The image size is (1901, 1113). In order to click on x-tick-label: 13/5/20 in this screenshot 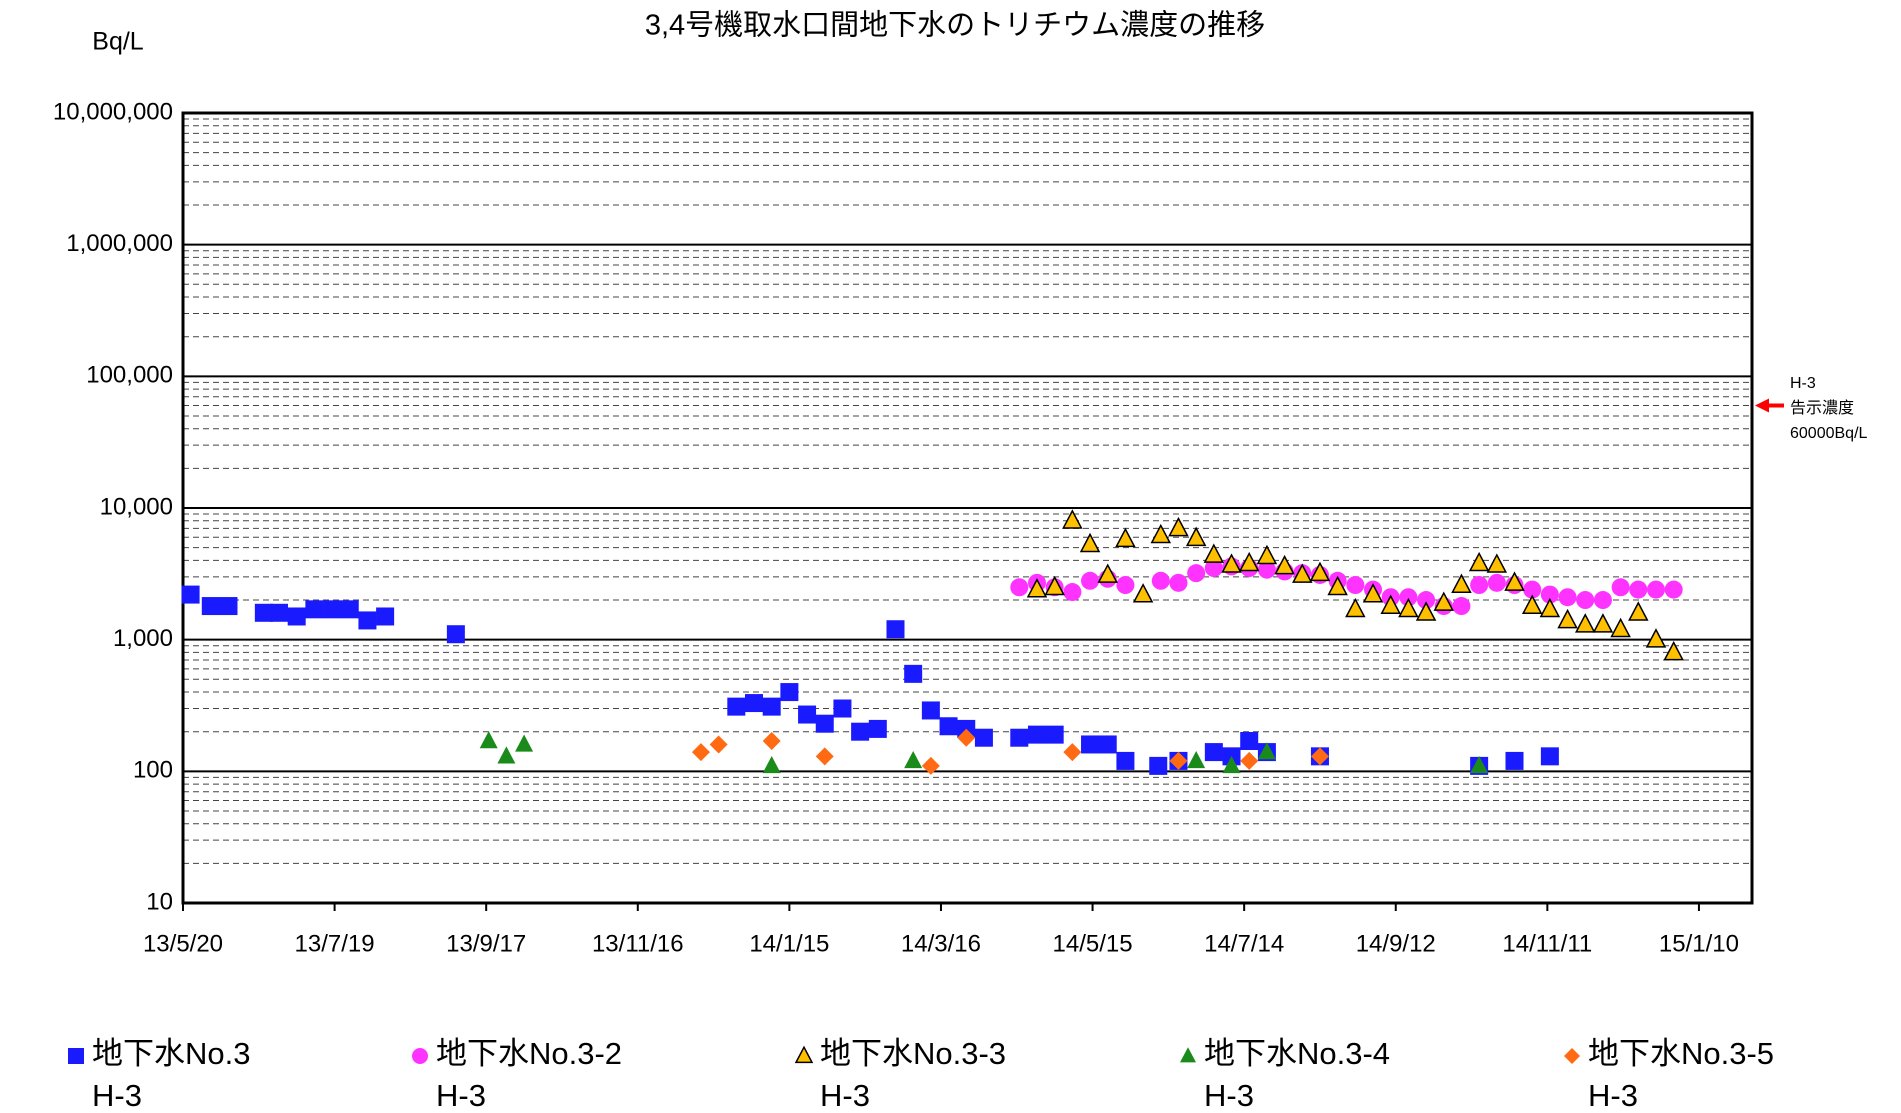, I will do `click(183, 943)`.